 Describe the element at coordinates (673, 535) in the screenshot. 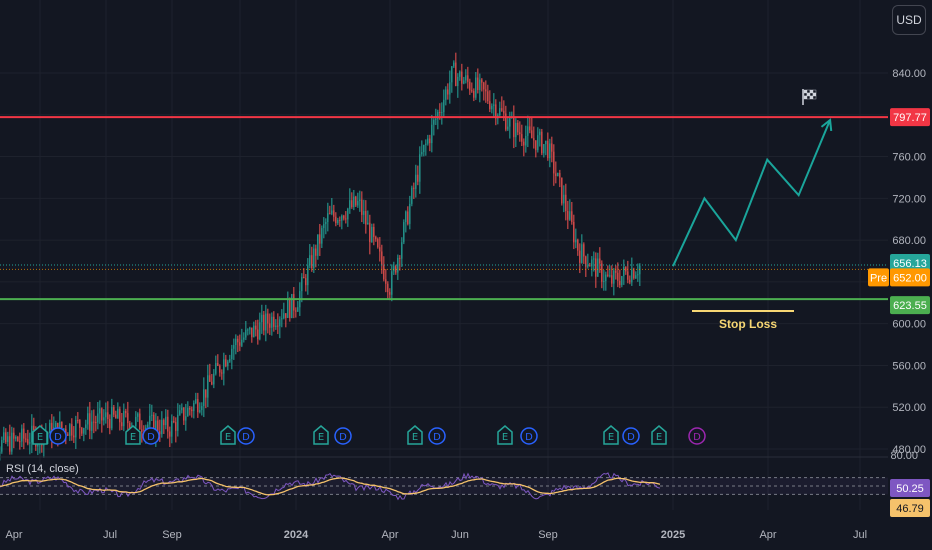

I see `time-tick-label: 2025` at that location.